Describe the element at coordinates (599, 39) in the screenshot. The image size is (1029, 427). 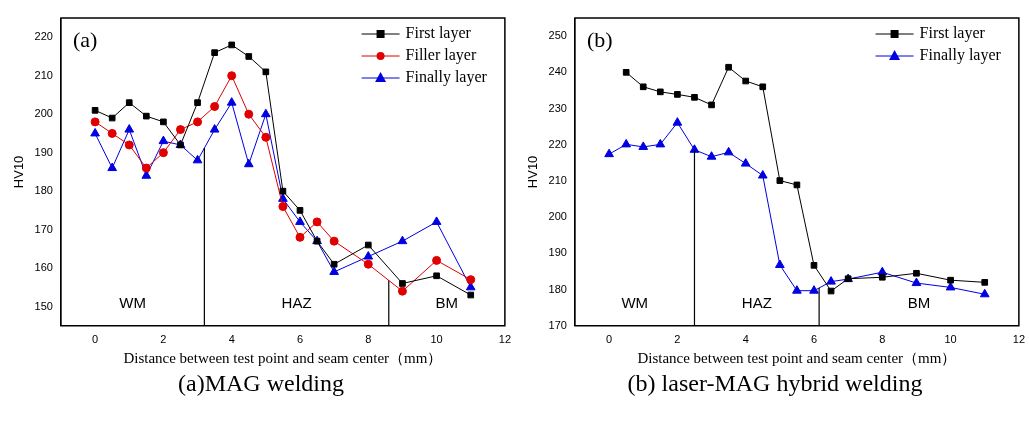
I see `annotation: (b)` at that location.